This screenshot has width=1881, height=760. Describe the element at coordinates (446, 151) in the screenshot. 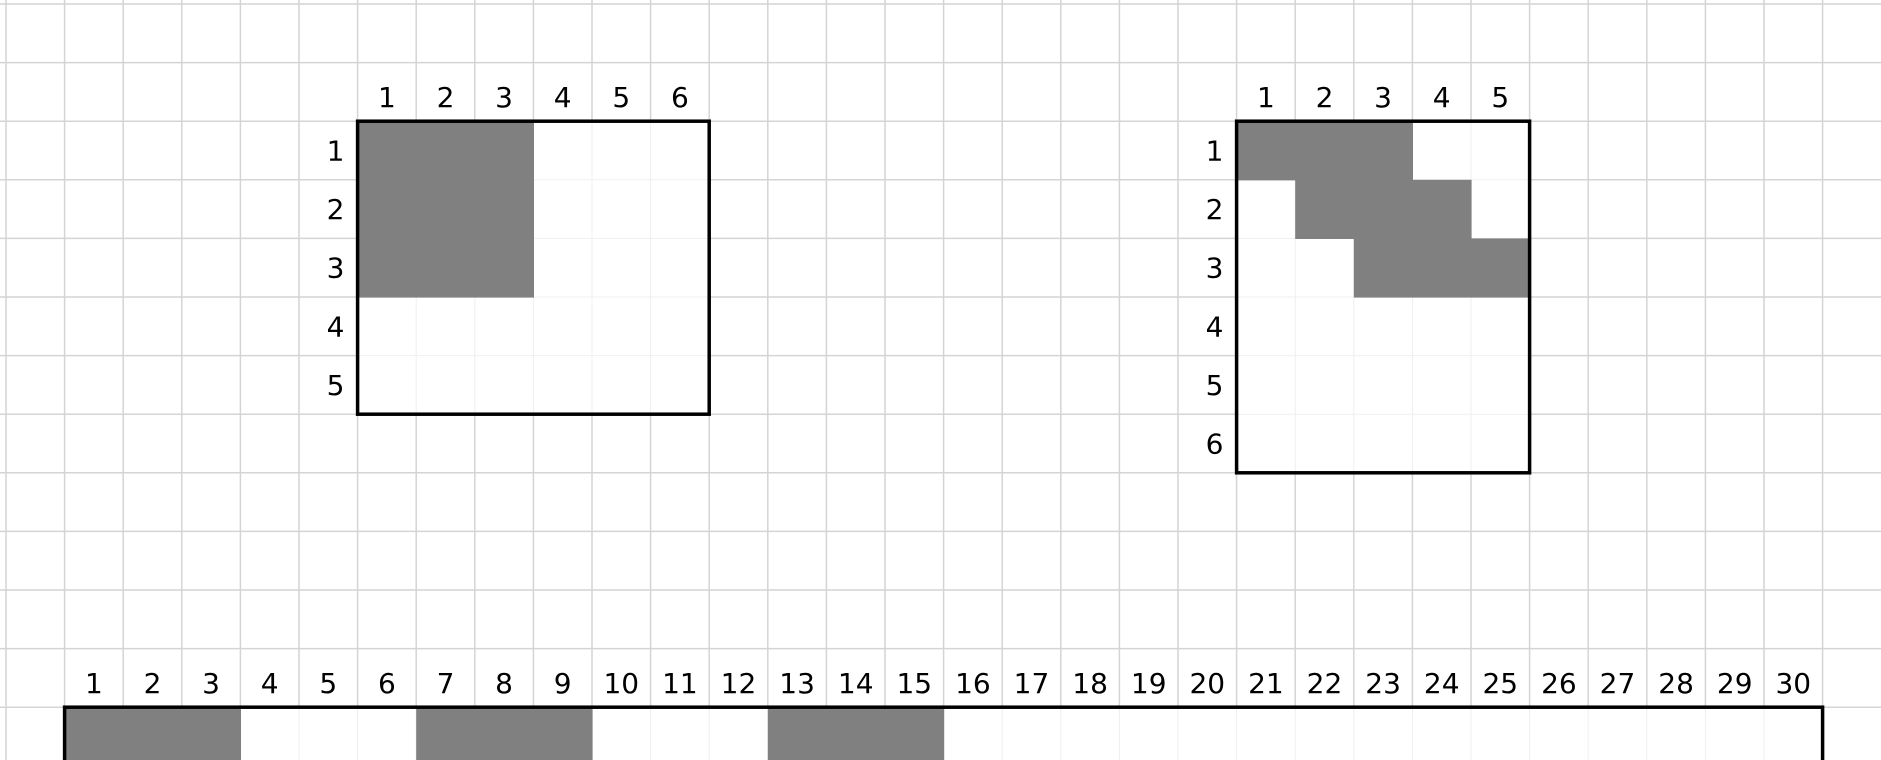

I see `grid-a-filled-cell-r1-c2` at that location.